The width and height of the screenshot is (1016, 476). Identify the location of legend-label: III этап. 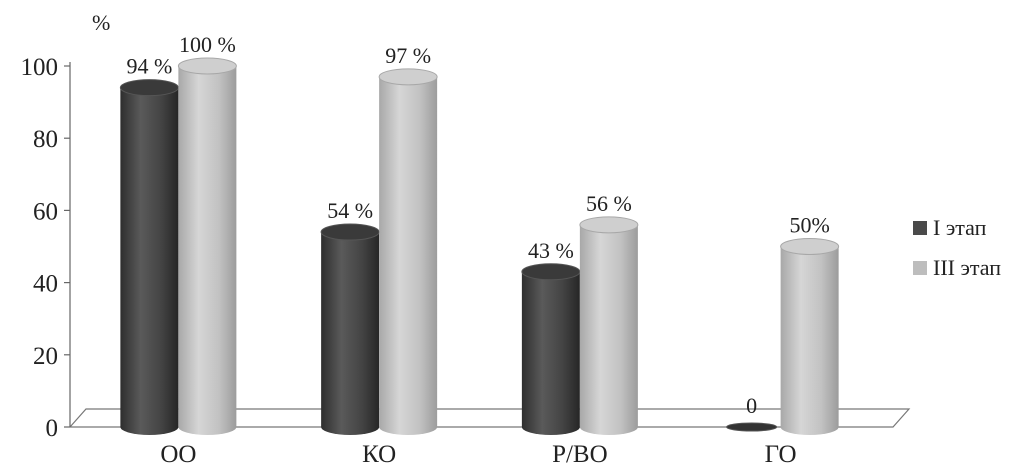
(967, 267).